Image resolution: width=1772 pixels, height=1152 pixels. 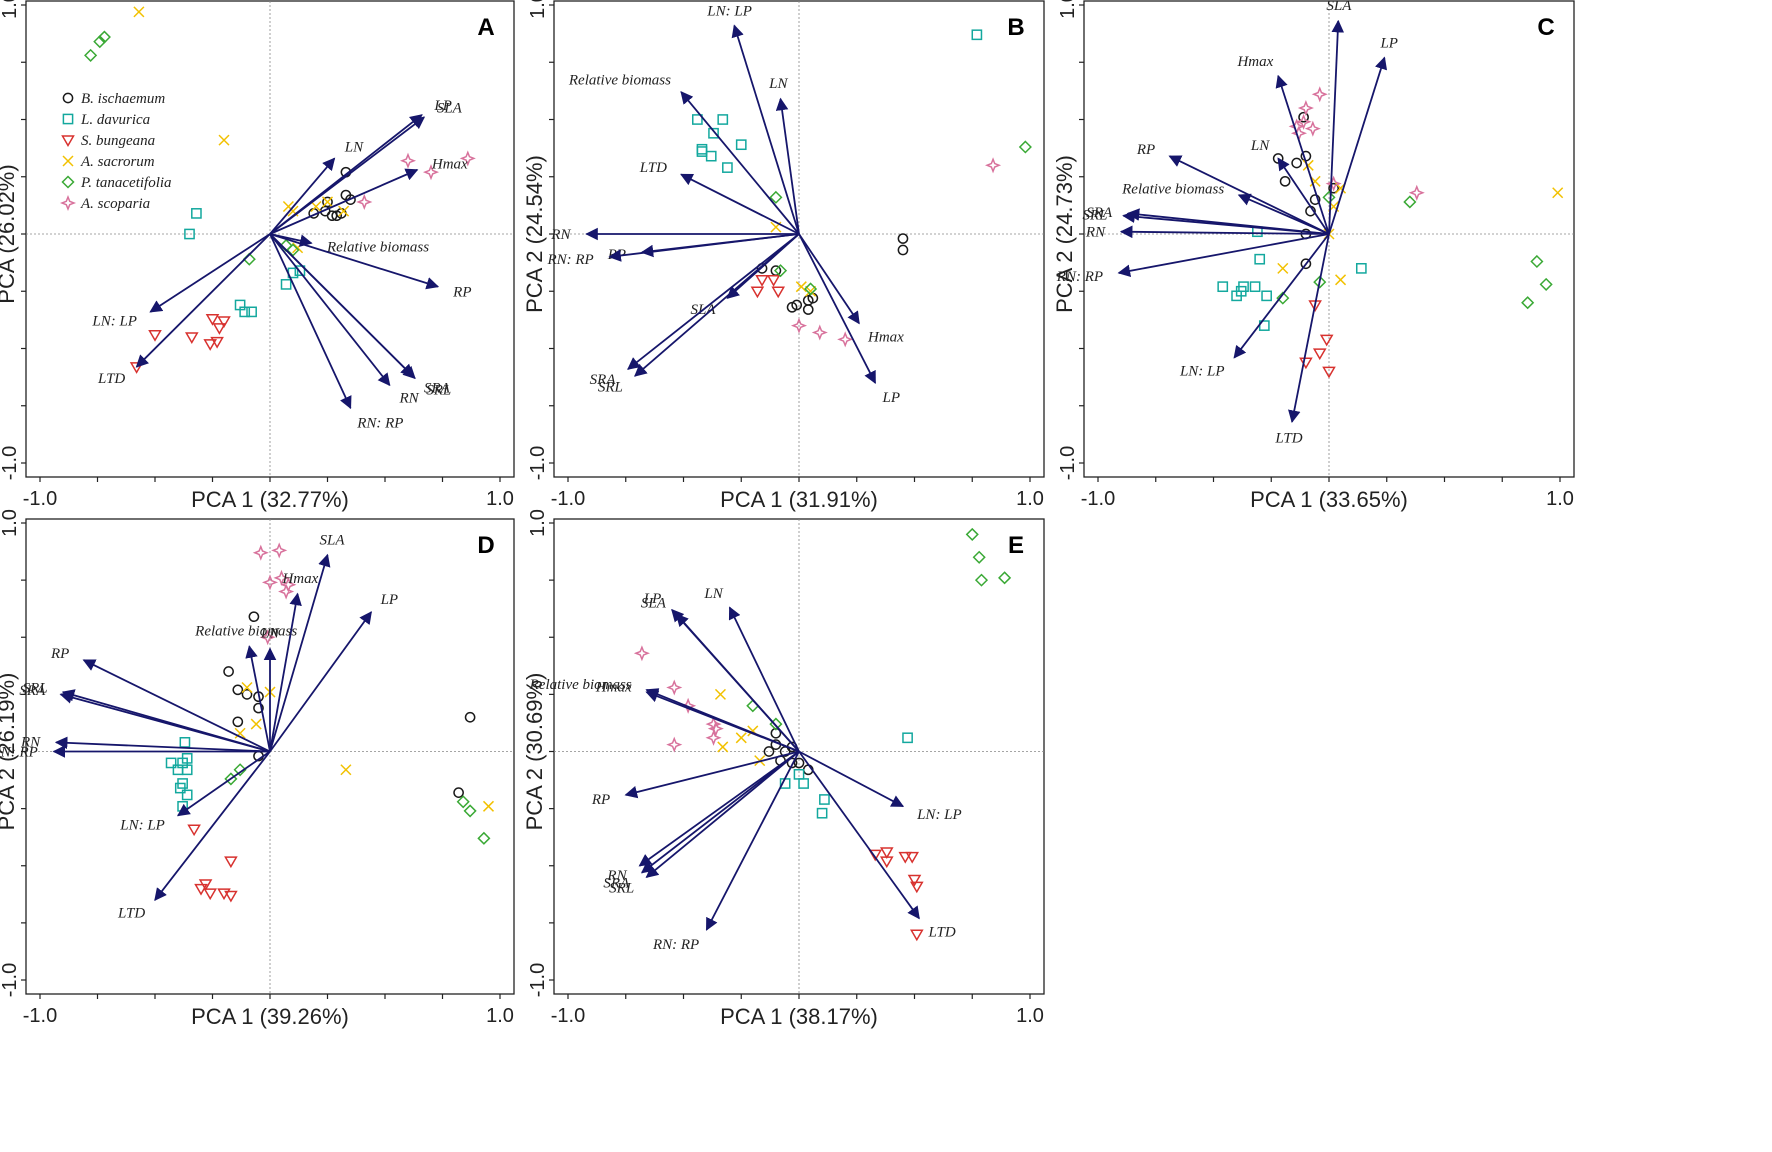 I want to click on y-axis-title: PCA 2 (30.69%), so click(x=534, y=752).